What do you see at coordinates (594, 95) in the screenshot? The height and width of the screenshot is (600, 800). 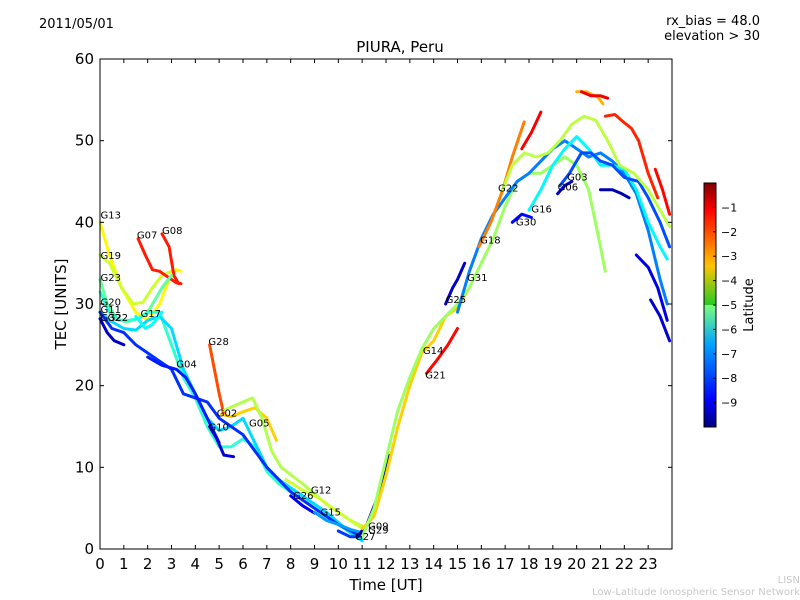 I see `series-G05b` at bounding box center [594, 95].